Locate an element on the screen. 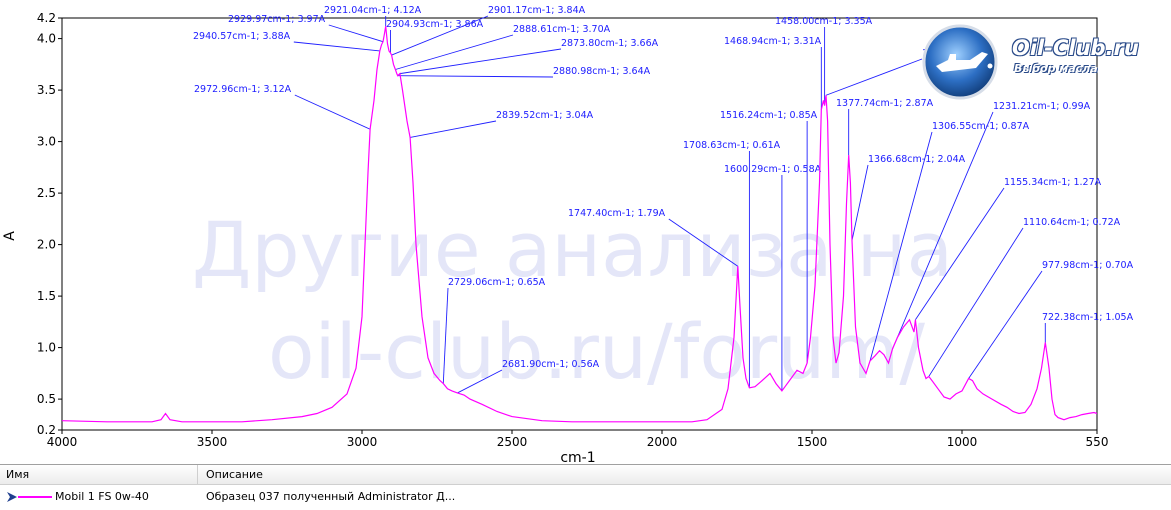 The width and height of the screenshot is (1171, 510). x-tick-label: 550 is located at coordinates (1097, 442).